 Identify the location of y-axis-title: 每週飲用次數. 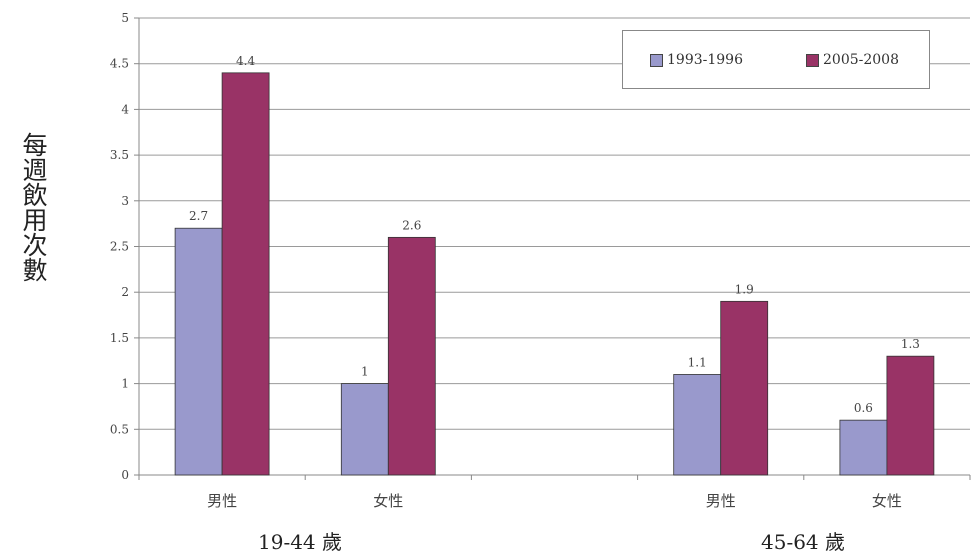
(33, 207).